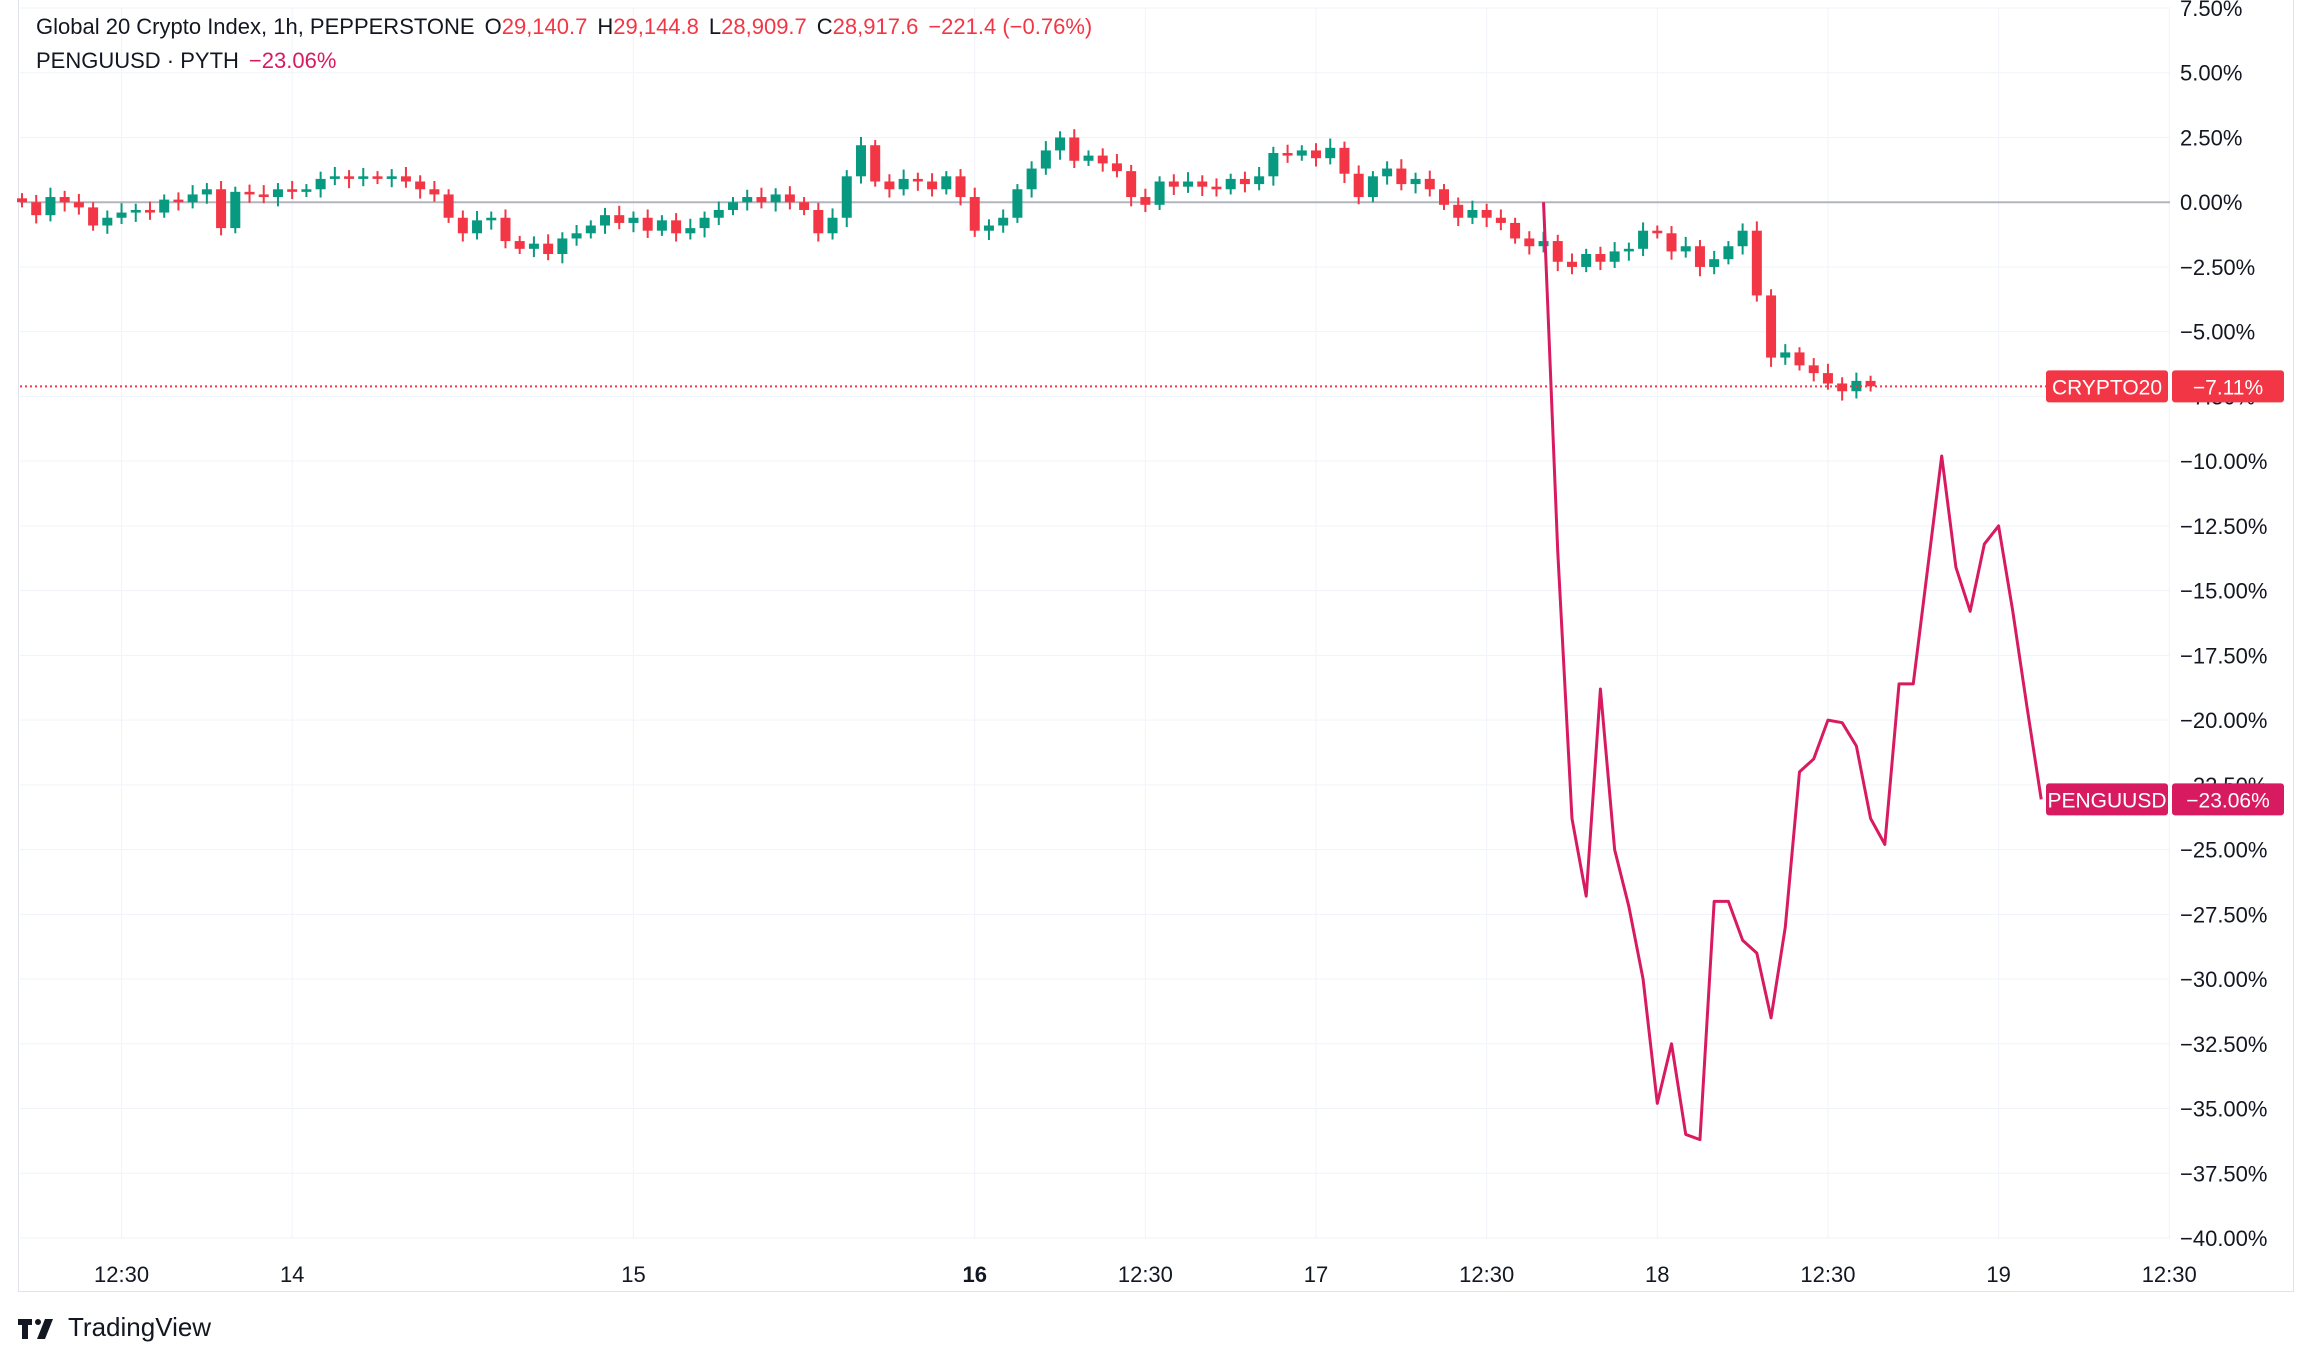 This screenshot has height=1364, width=2308. Describe the element at coordinates (292, 60) in the screenshot. I see `compare-series-change: −23.06%` at that location.